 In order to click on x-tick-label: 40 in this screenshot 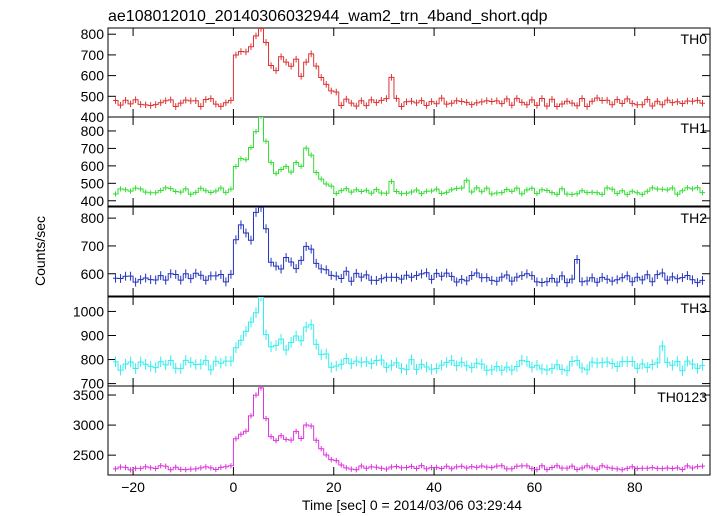, I will do `click(434, 487)`.